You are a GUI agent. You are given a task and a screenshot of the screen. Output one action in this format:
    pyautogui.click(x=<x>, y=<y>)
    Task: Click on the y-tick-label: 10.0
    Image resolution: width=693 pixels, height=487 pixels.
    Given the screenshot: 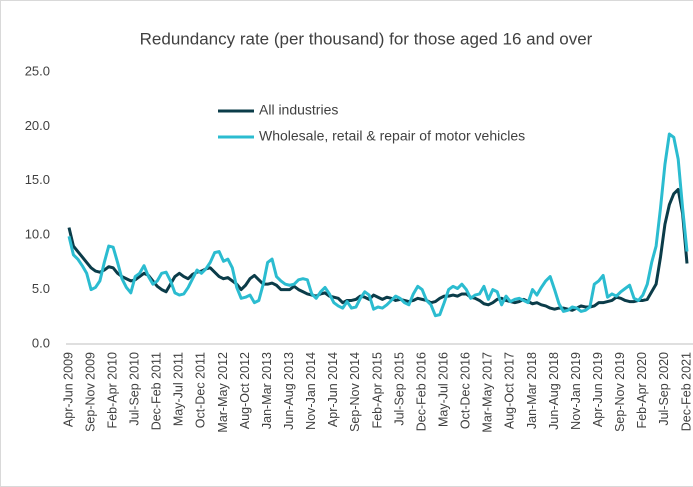 What is the action you would take?
    pyautogui.click(x=37, y=234)
    